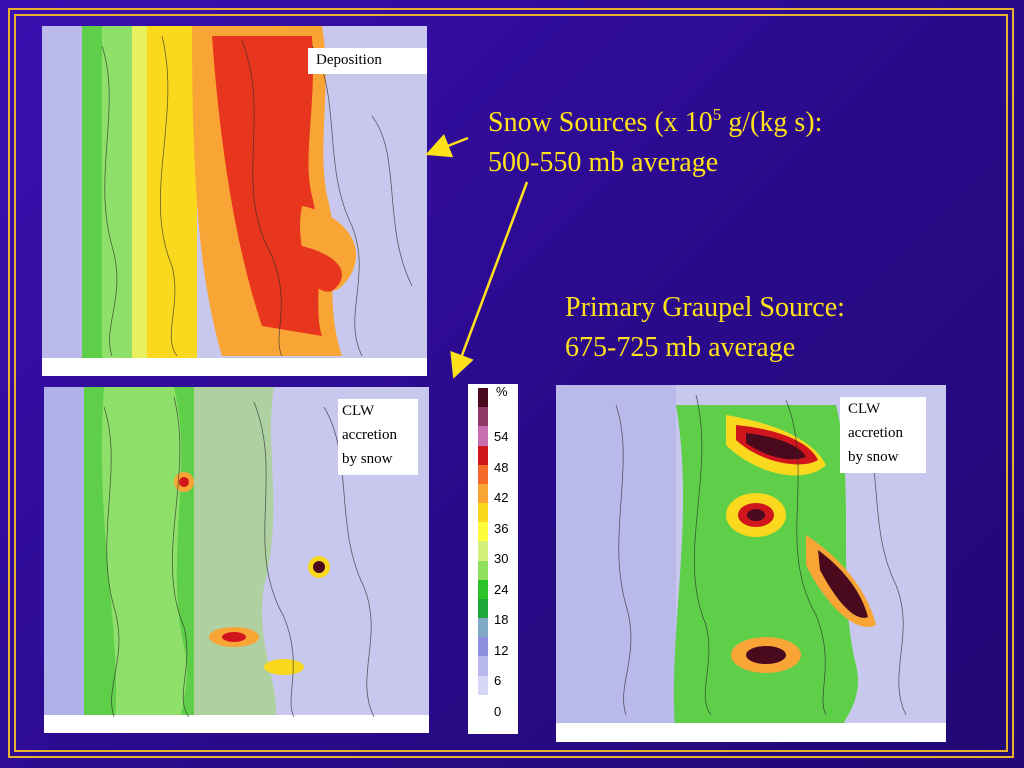  I want to click on clw-right-label-line3: by snow, so click(873, 457).